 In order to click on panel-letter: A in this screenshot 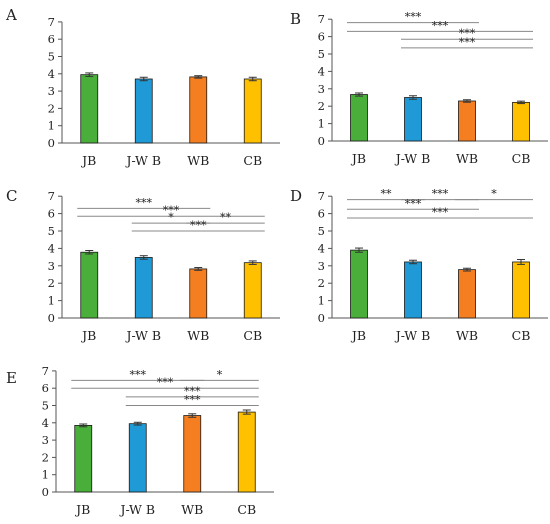, I will do `click(11, 15)`.